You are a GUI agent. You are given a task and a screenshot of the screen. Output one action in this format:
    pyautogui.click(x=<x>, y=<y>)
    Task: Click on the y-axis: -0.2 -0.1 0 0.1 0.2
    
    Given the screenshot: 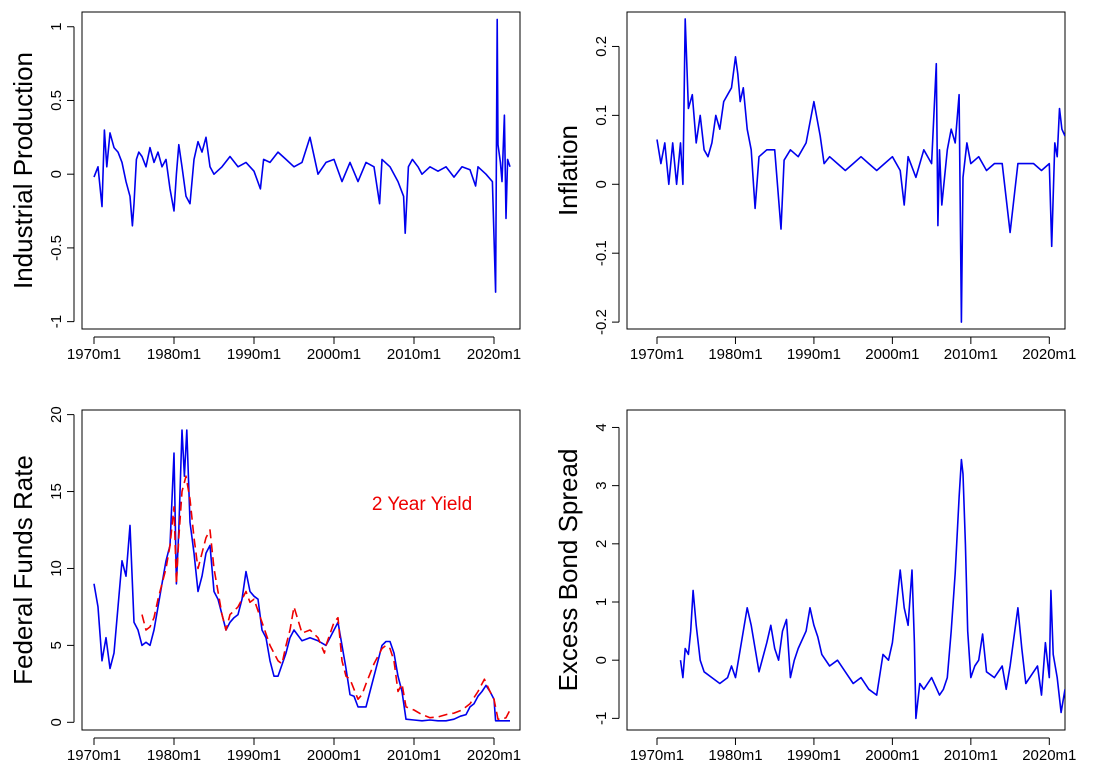 What is the action you would take?
    pyautogui.click(x=606, y=185)
    